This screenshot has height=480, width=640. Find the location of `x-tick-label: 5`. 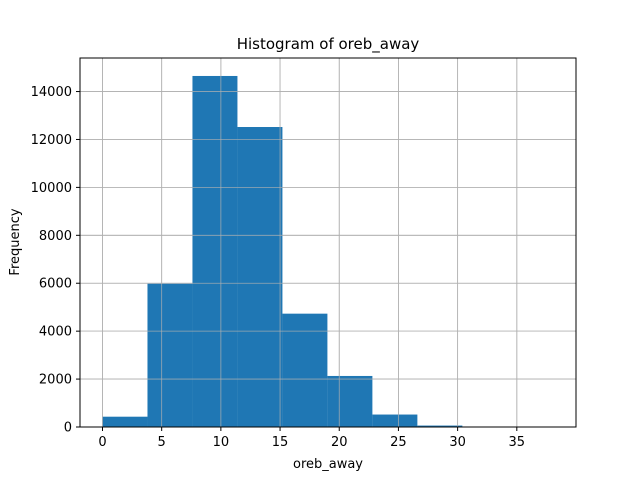

x-tick-label: 5 is located at coordinates (162, 442).